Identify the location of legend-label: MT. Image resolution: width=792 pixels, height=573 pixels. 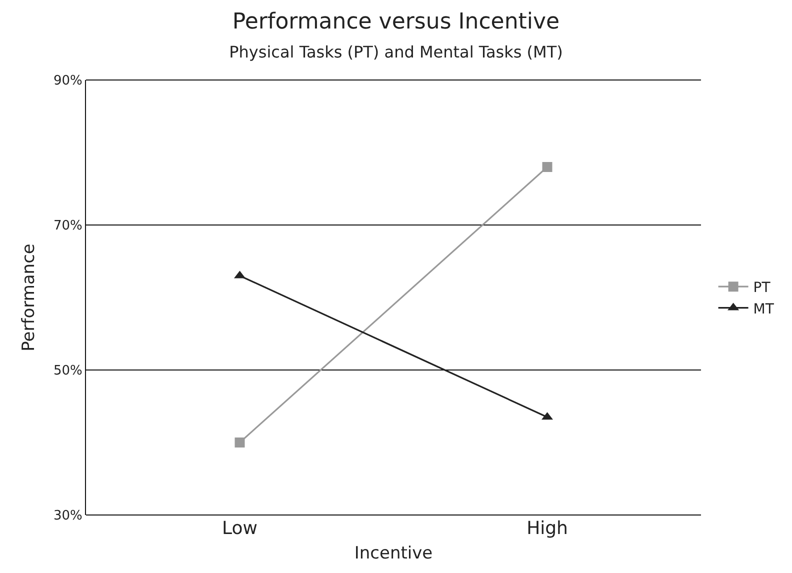
(763, 309).